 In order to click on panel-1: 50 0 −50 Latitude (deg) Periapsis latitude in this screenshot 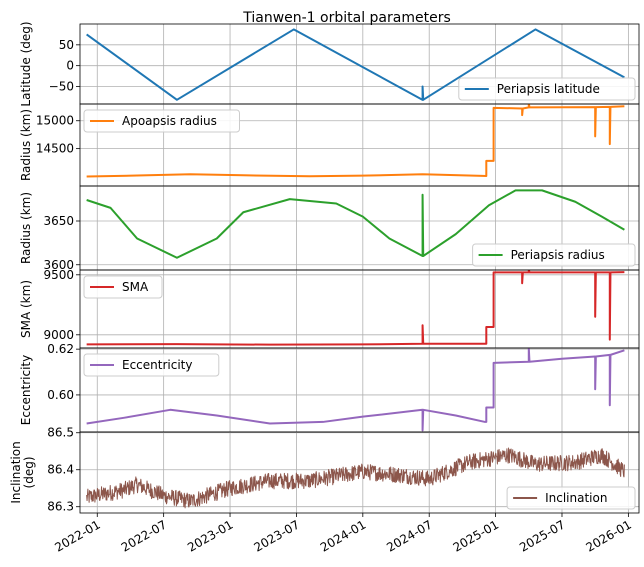, I will do `click(329, 64)`.